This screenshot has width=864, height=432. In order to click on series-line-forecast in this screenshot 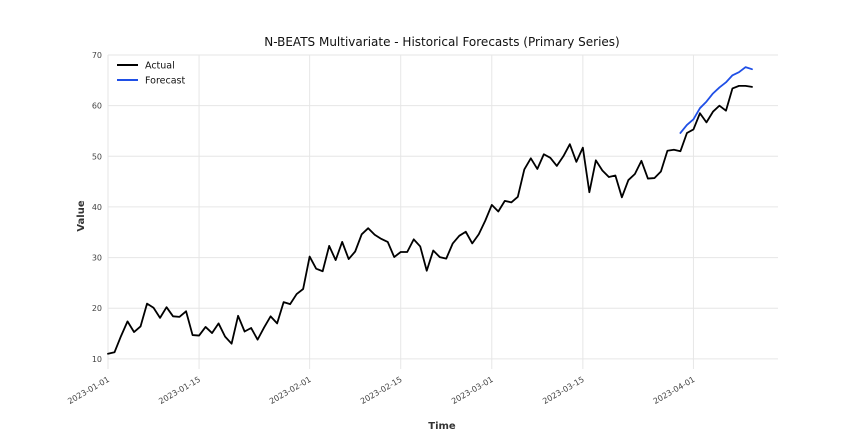, I will do `click(716, 100)`.